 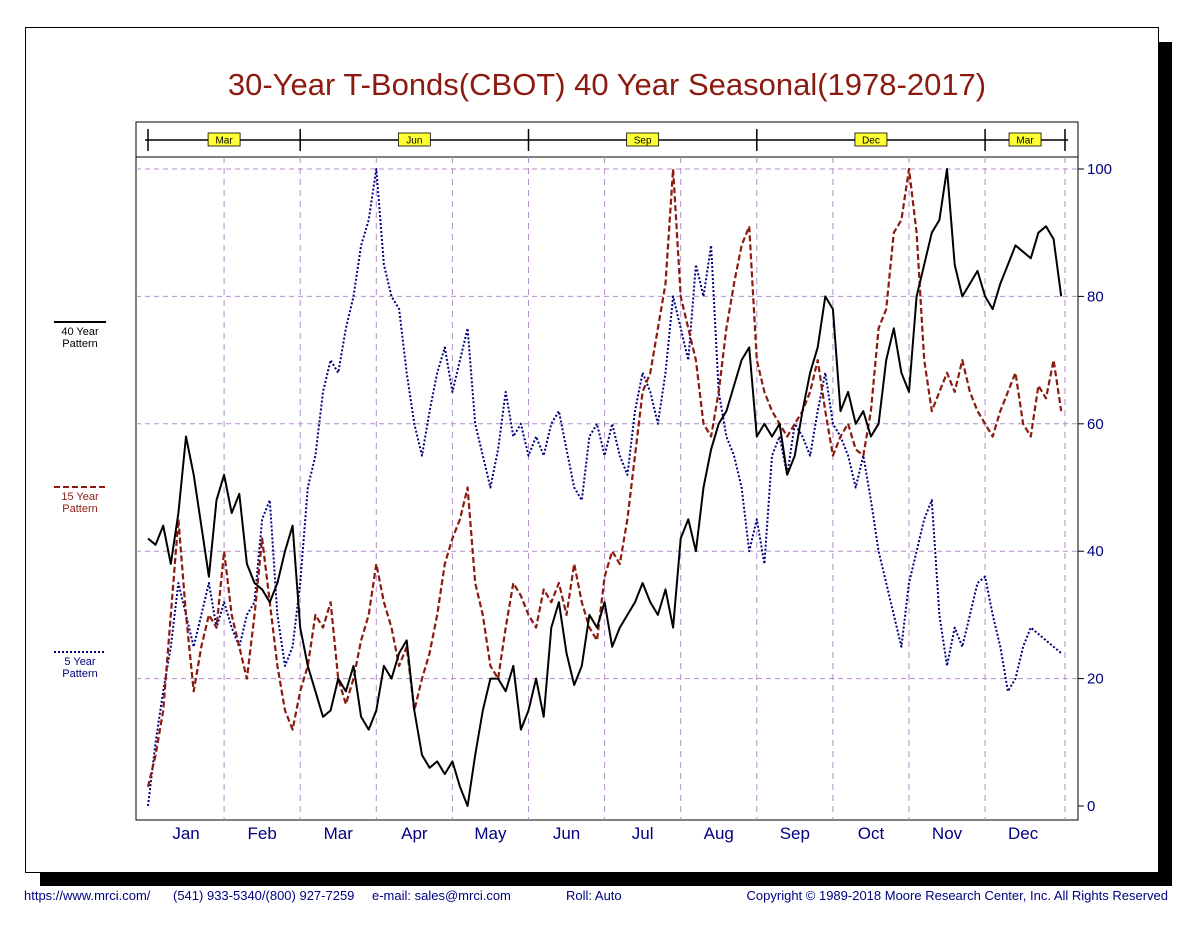 I want to click on contract-label-1: Jun, so click(x=414, y=141).